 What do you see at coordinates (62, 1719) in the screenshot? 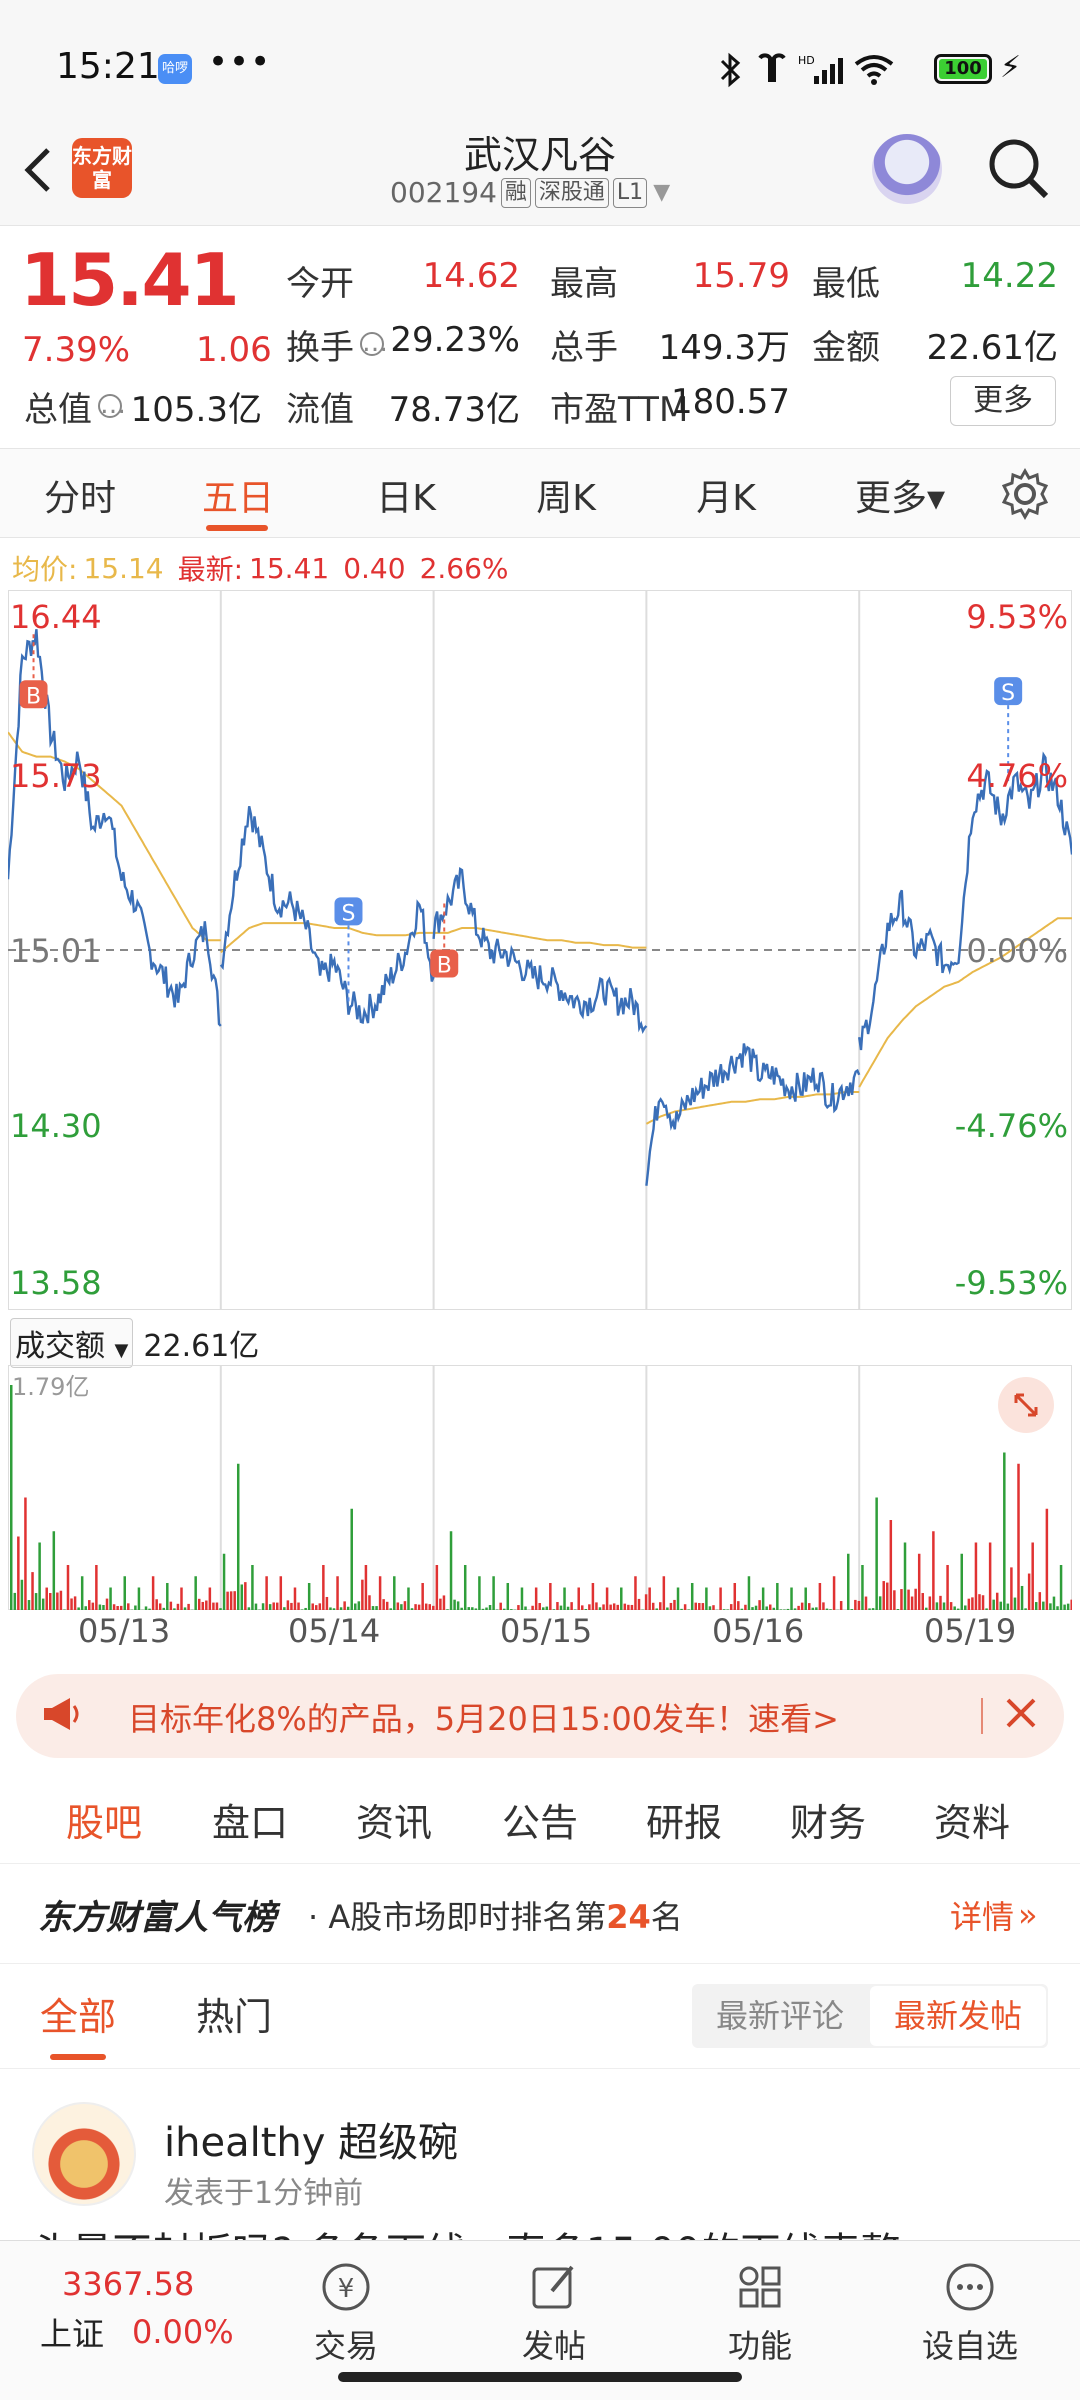
I see `megaphone-icon` at bounding box center [62, 1719].